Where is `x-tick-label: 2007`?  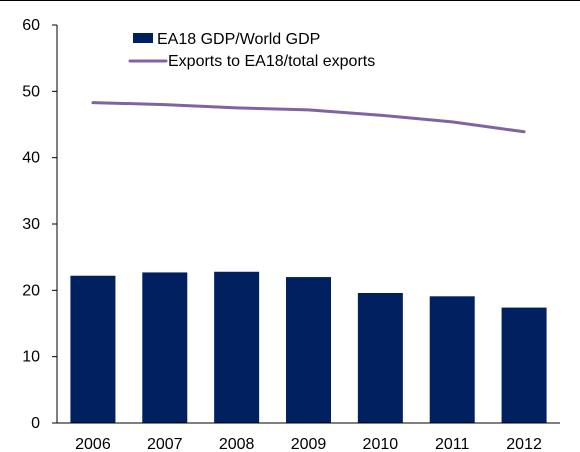 x-tick-label: 2007 is located at coordinates (165, 444).